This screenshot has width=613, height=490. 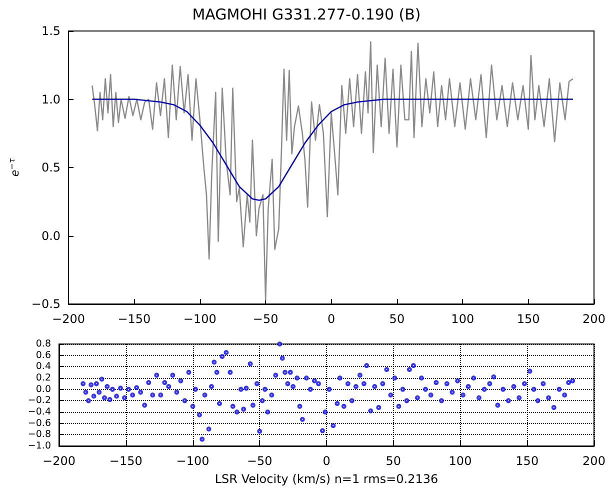 I want to click on y-tick-label: −0.2, so click(x=39, y=400).